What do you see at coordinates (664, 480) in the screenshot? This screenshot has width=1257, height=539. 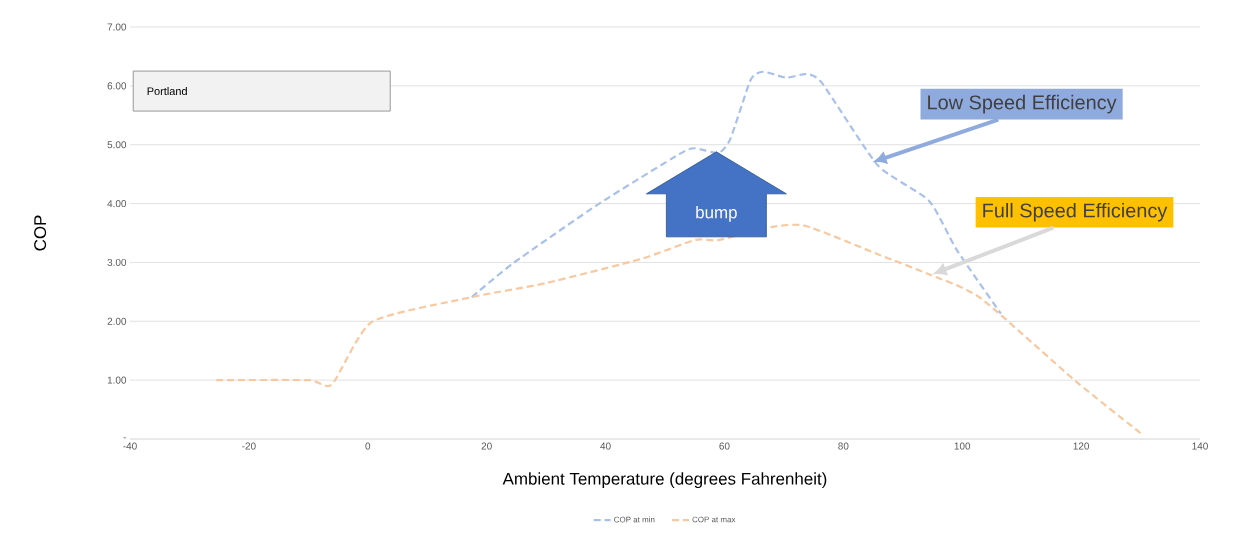 I see `x-axis-title: Ambient Temperature (degrees Fahrenheit)` at bounding box center [664, 480].